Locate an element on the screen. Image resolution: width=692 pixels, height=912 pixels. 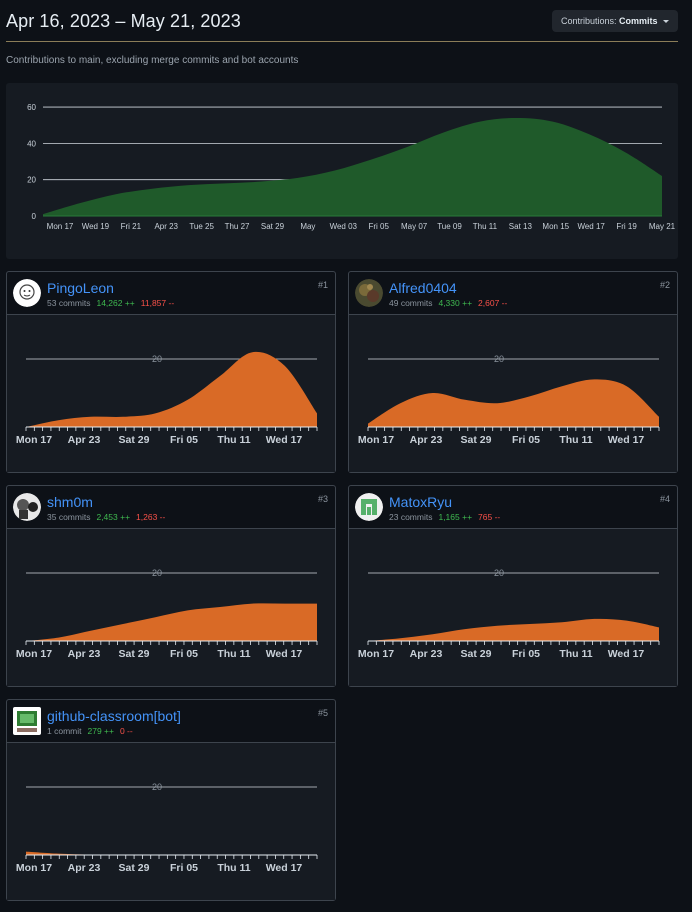
y-tick-label: 40 is located at coordinates (31, 143).